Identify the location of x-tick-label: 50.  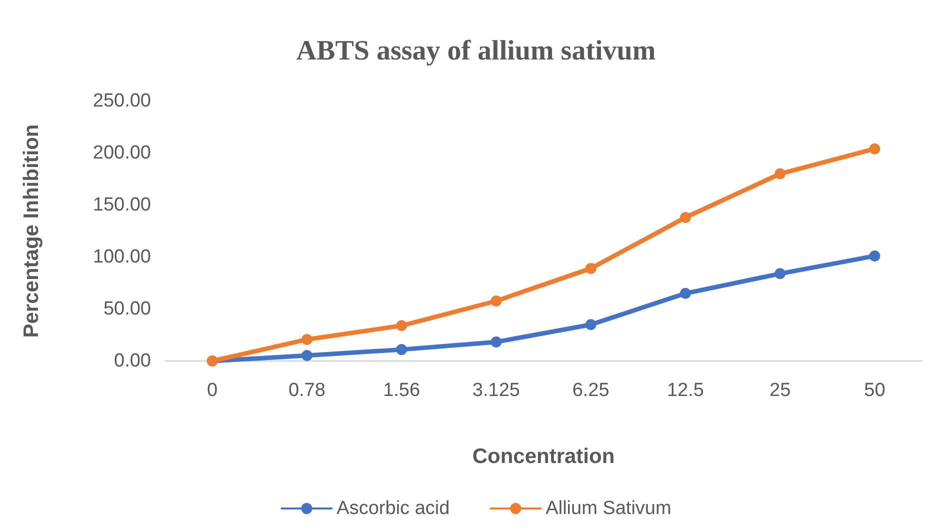
(875, 390).